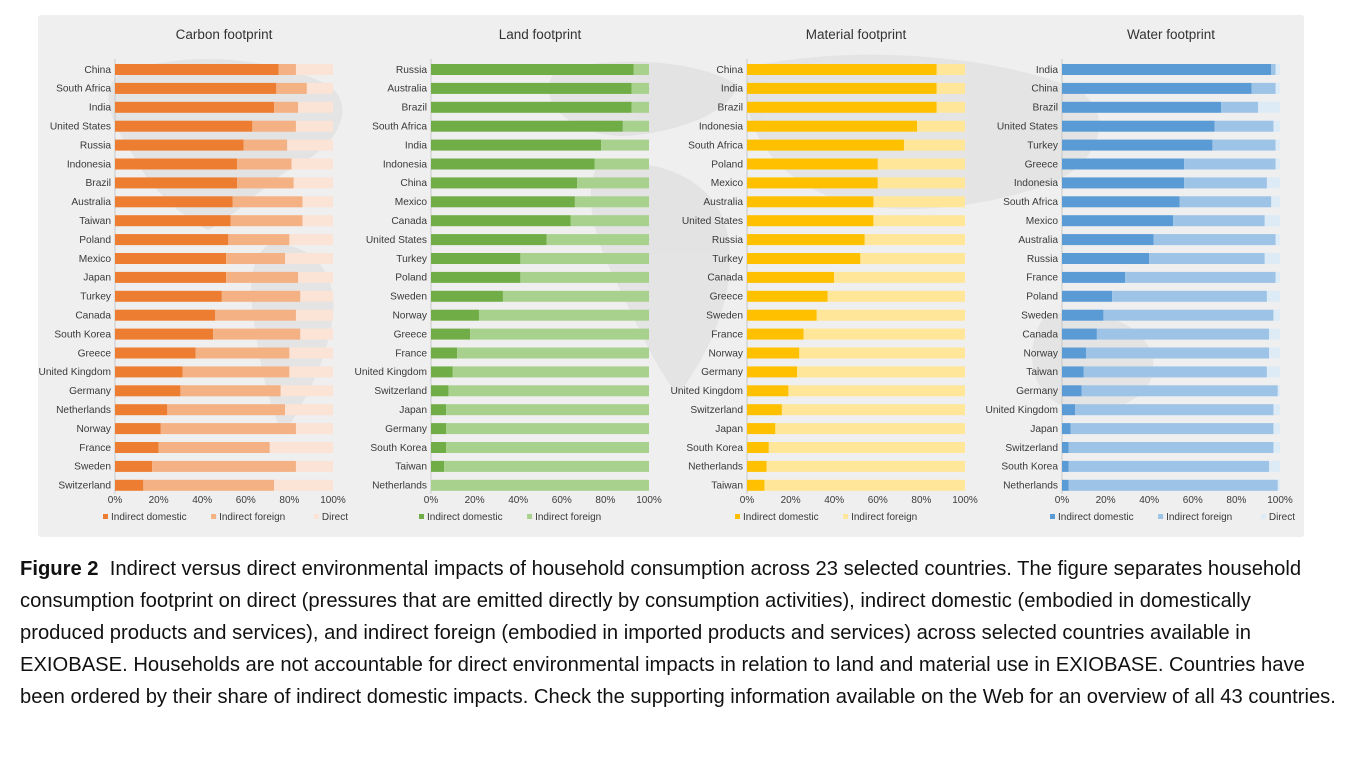  I want to click on category-label: Russia, so click(411, 70).